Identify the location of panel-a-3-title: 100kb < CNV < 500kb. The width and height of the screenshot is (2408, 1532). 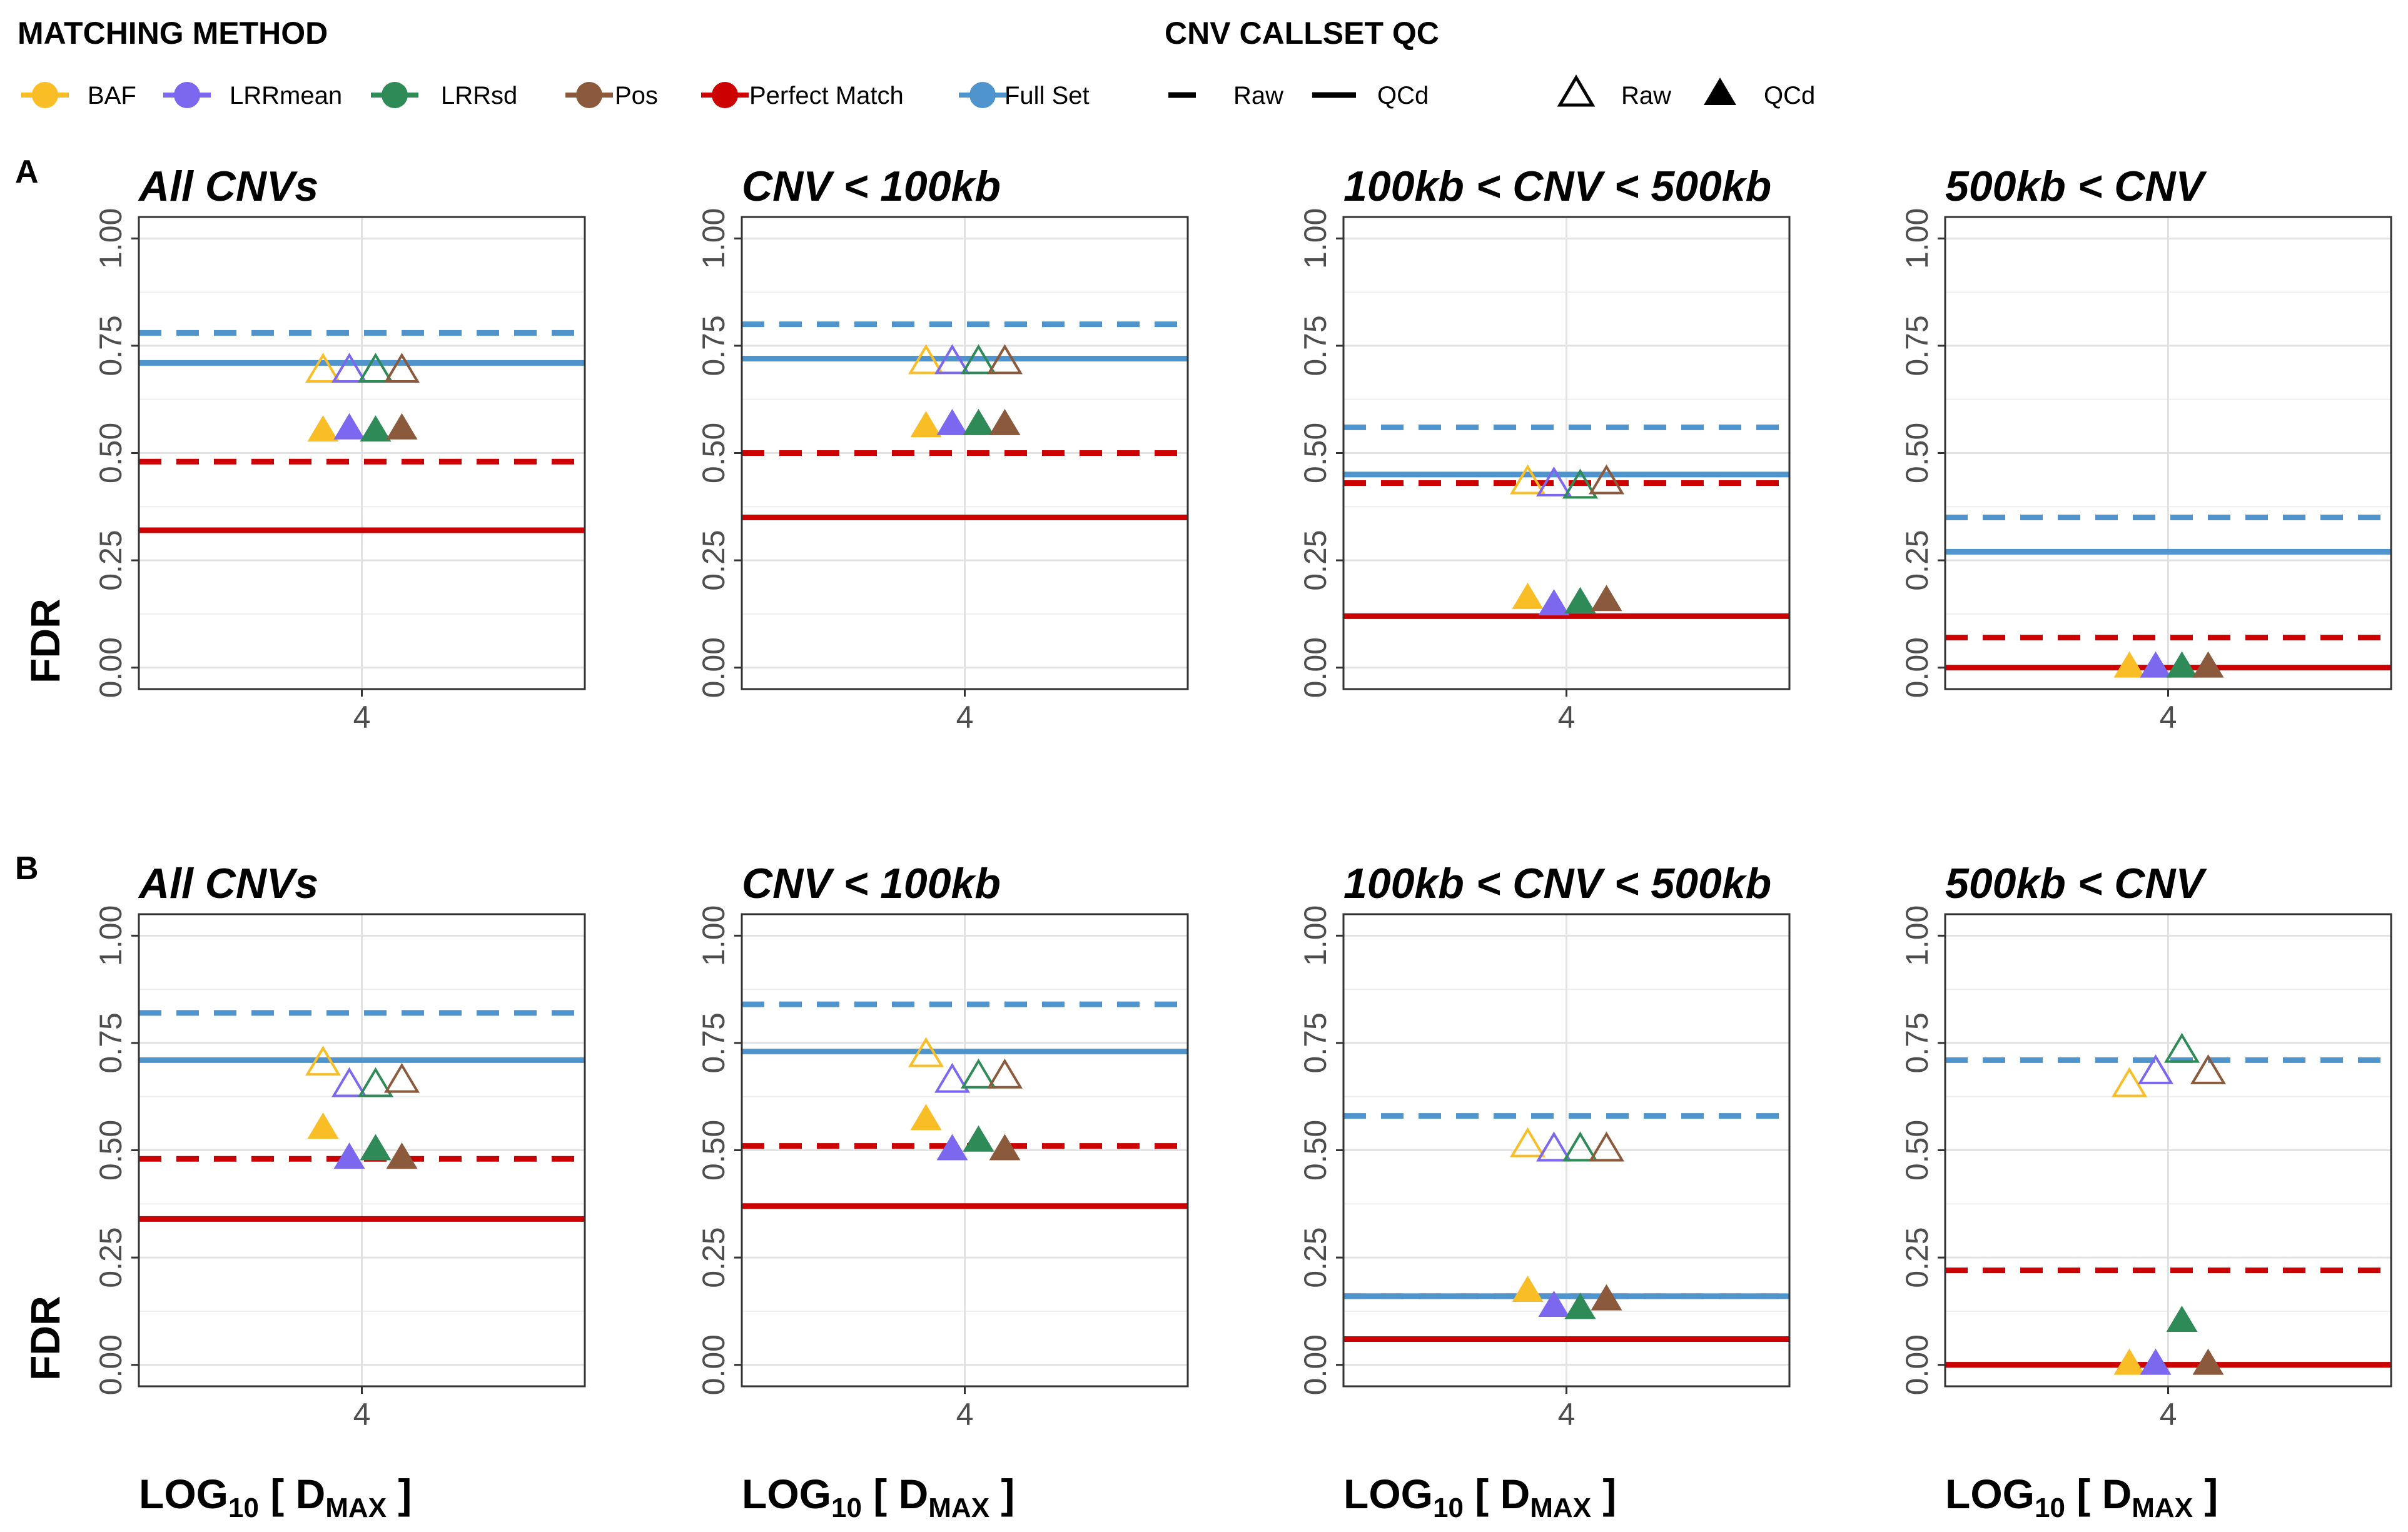
(1557, 186).